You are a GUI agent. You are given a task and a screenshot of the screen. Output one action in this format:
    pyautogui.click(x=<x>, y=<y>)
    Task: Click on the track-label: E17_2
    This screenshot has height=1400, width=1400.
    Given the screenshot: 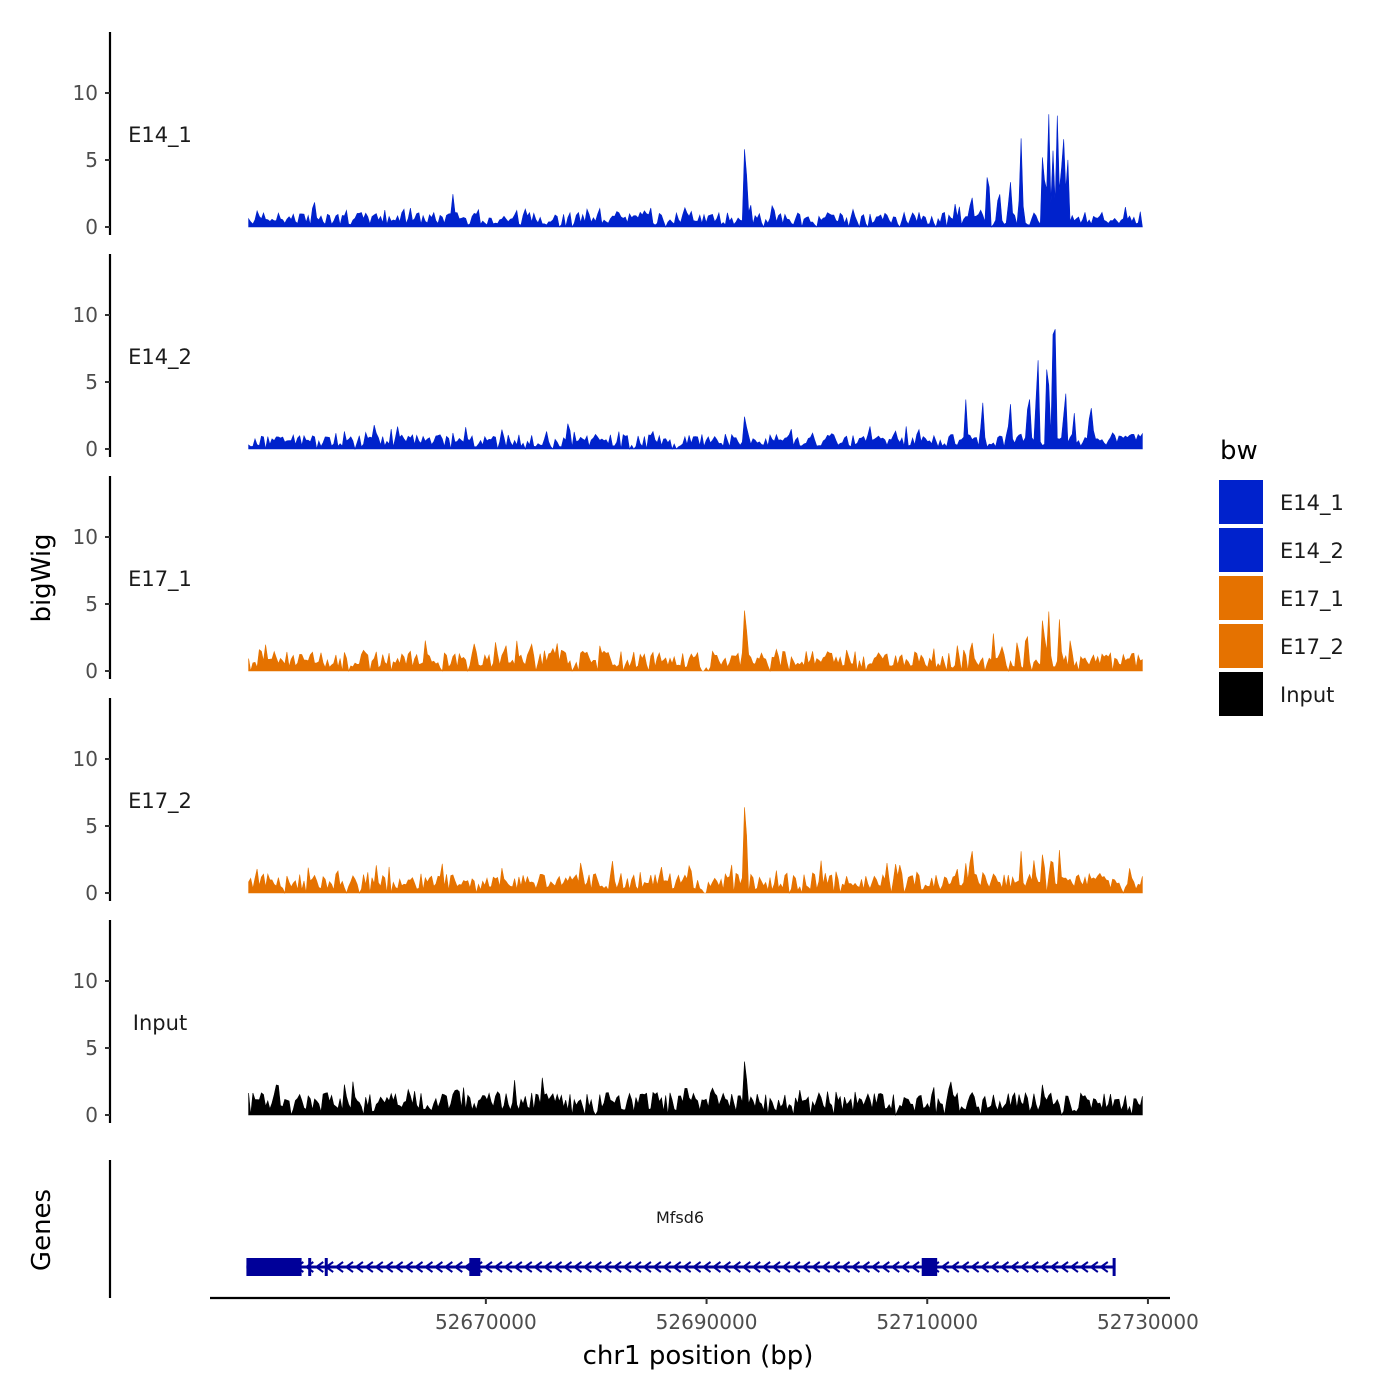 What is the action you would take?
    pyautogui.click(x=160, y=801)
    